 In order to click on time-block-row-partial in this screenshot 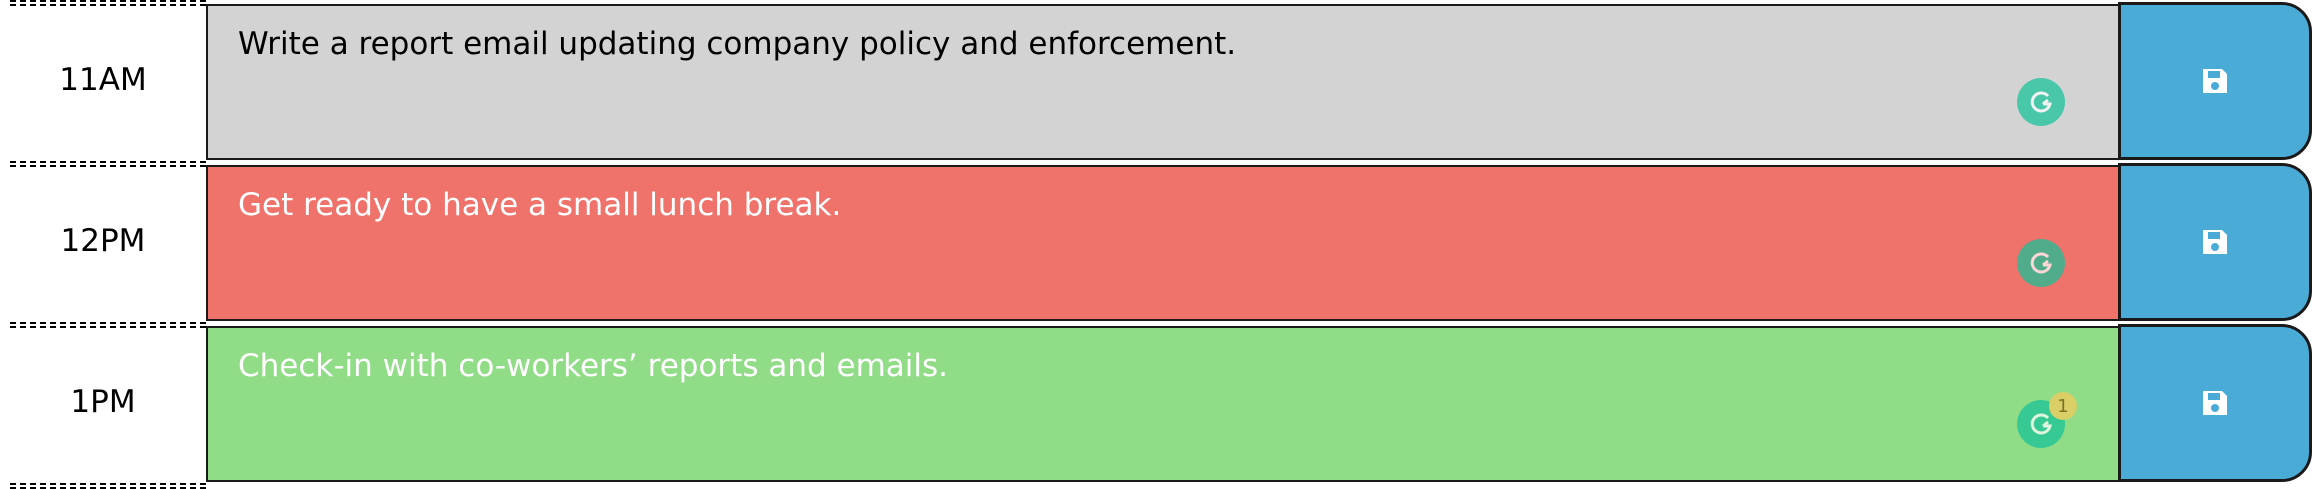, I will do `click(1158, 486)`.